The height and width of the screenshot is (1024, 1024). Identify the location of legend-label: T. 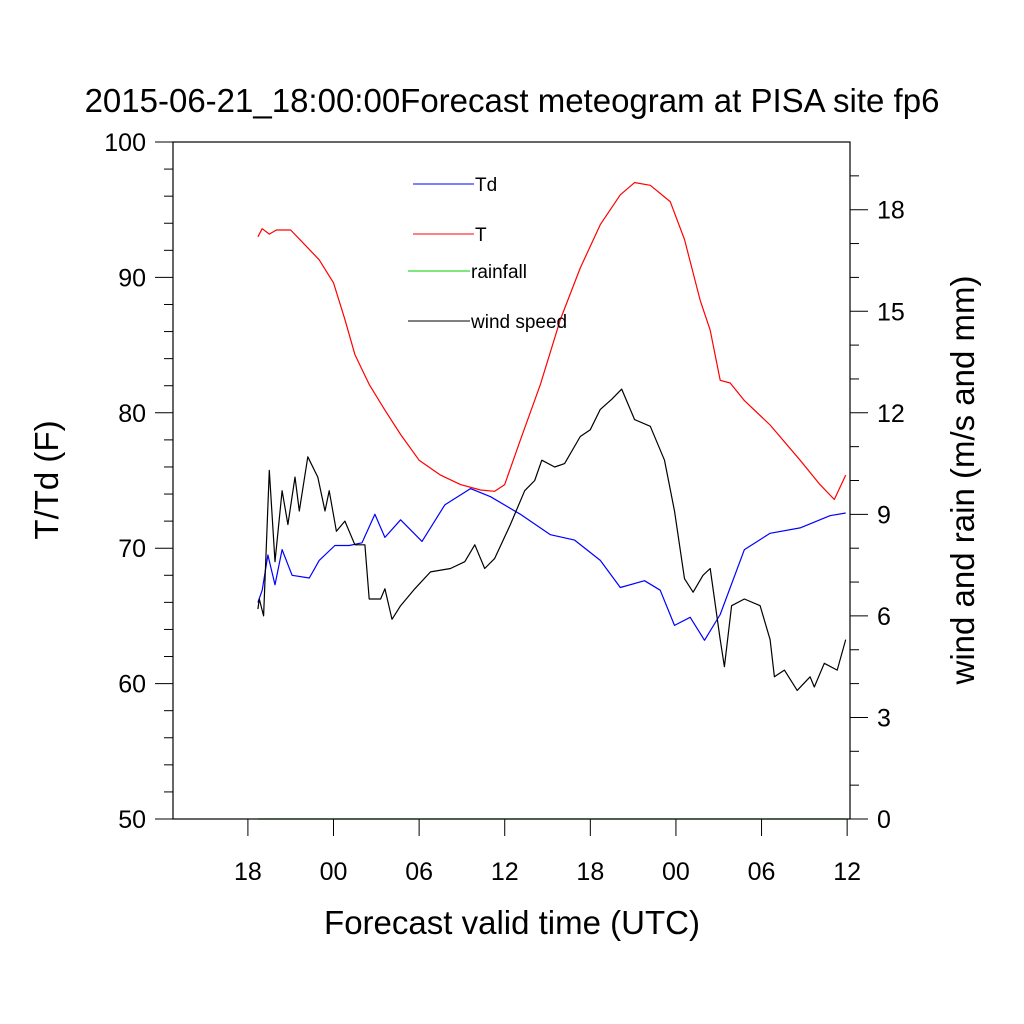
(481, 235).